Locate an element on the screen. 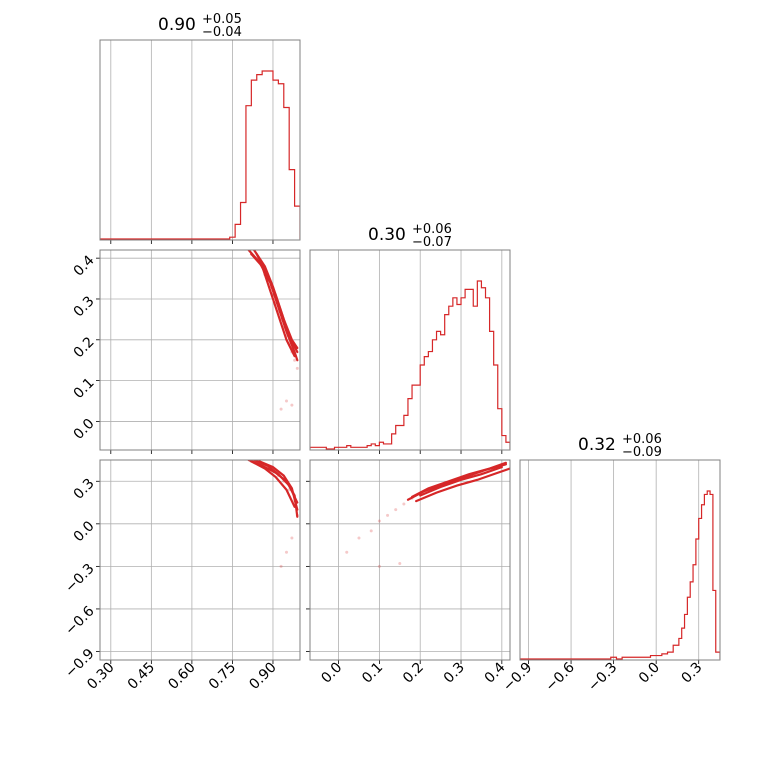  hist-title-minus-0: −0.04 is located at coordinates (222, 32).